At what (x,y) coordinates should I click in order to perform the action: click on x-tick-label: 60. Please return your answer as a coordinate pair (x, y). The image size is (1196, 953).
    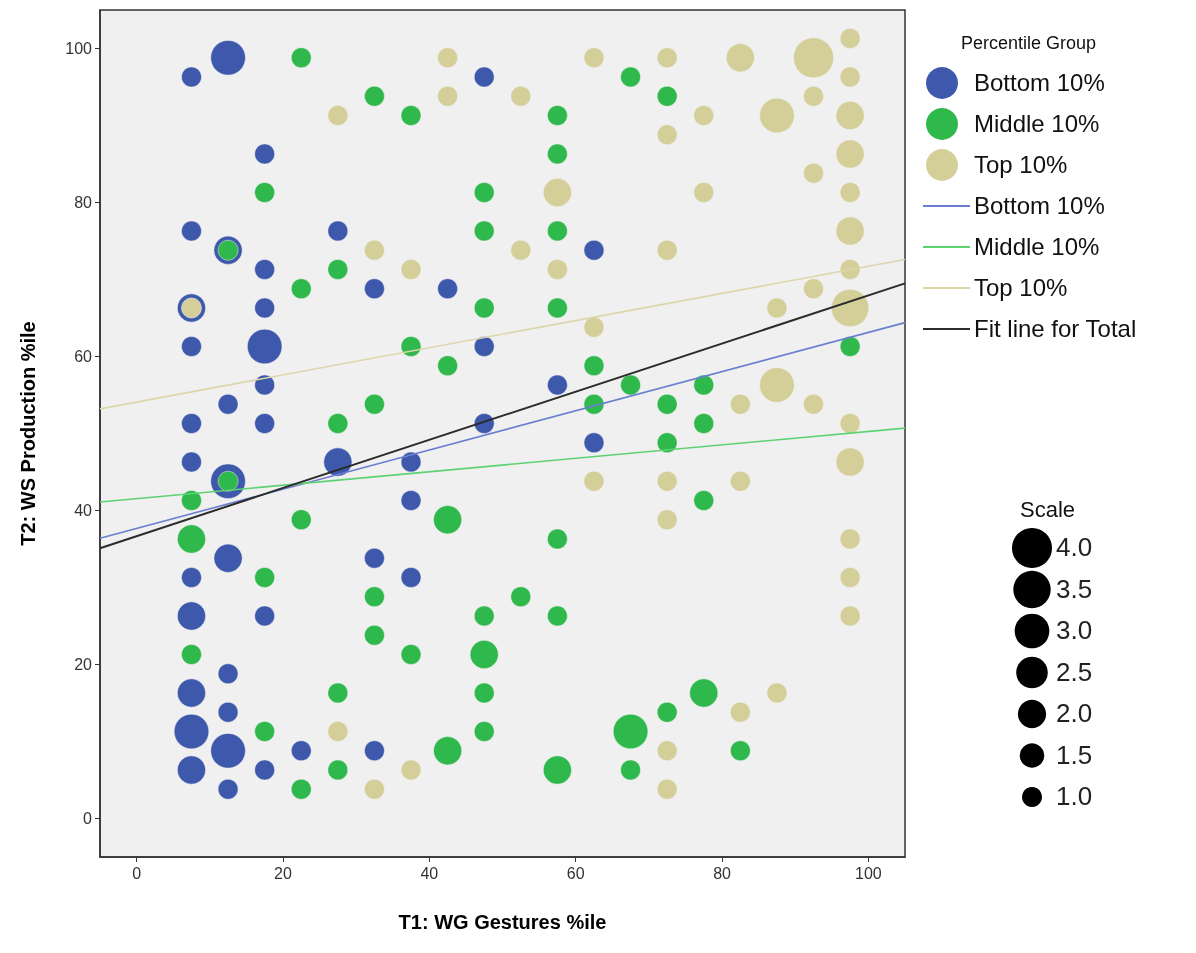
    Looking at the image, I should click on (575, 873).